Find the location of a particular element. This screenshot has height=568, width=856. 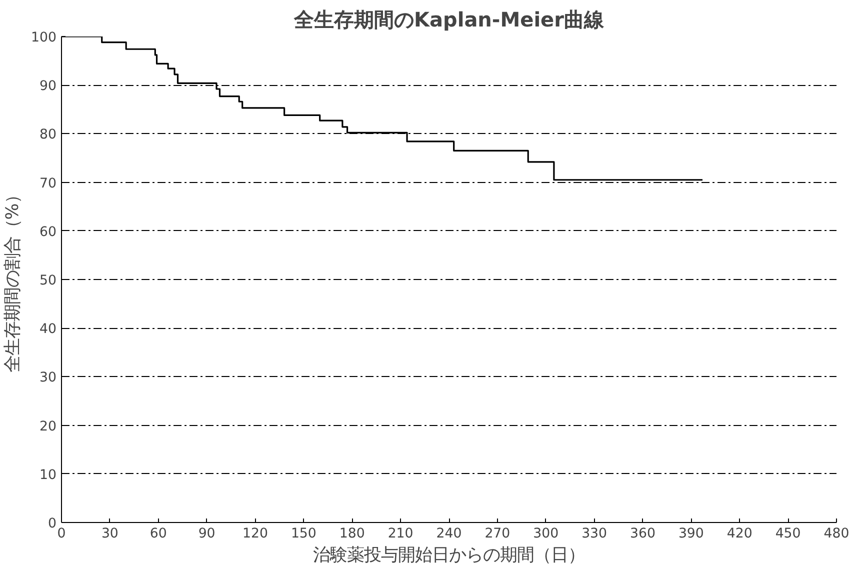

y-tick-label: 50 is located at coordinates (48, 281).